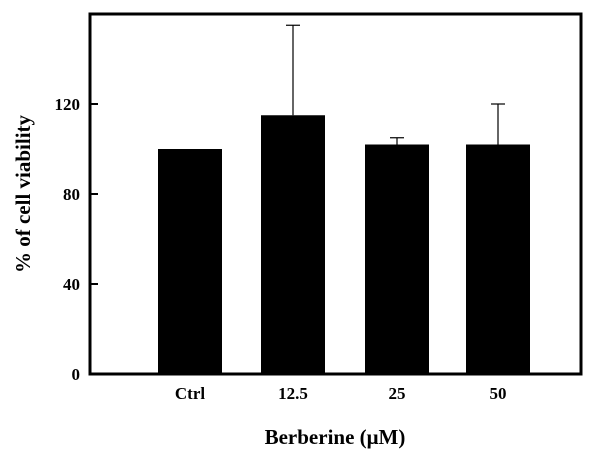 This screenshot has width=593, height=449. I want to click on x-tick-label-Ctrl: Ctrl, so click(190, 393).